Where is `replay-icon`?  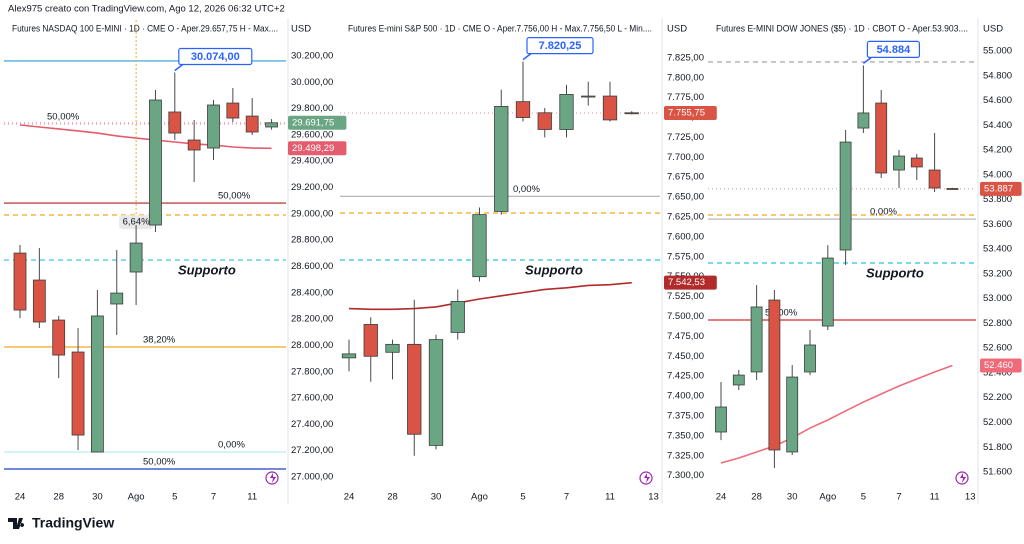 replay-icon is located at coordinates (646, 478).